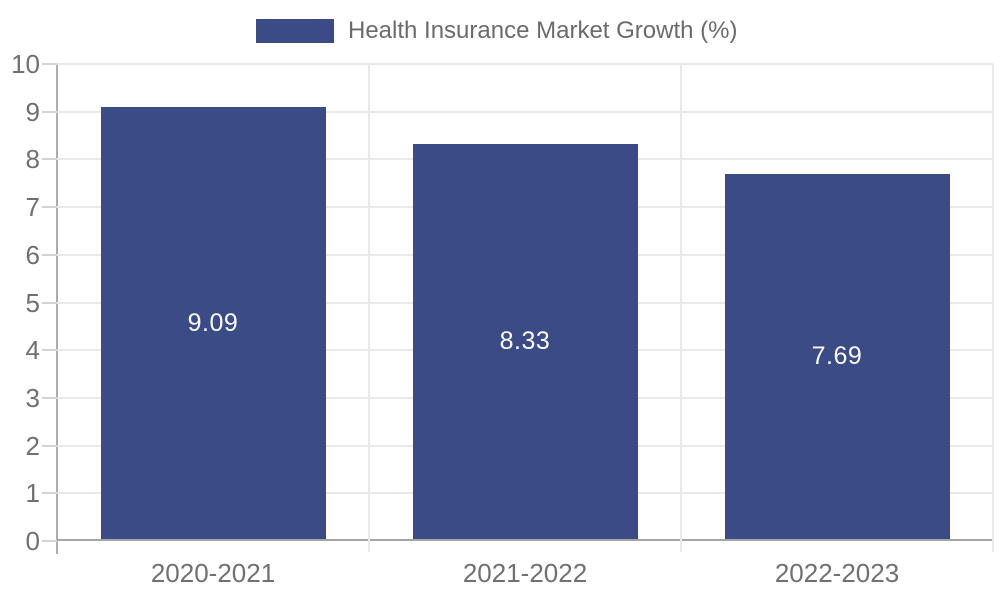 The image size is (1000, 600). What do you see at coordinates (32, 159) in the screenshot?
I see `y-tick-label: 8` at bounding box center [32, 159].